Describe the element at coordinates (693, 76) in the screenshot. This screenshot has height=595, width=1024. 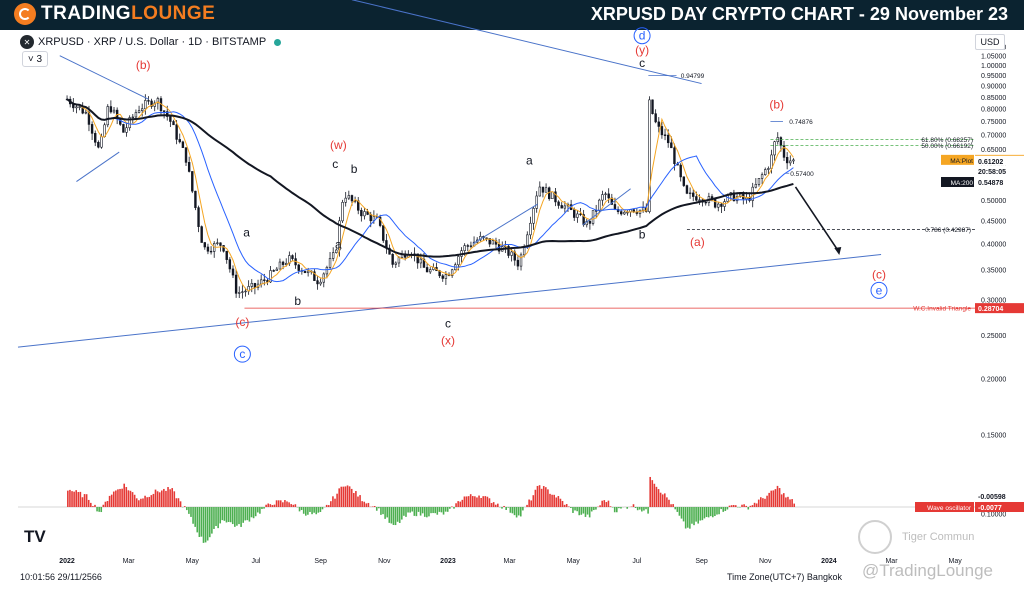
I see `level-0-94799-label: 0.94799` at that location.